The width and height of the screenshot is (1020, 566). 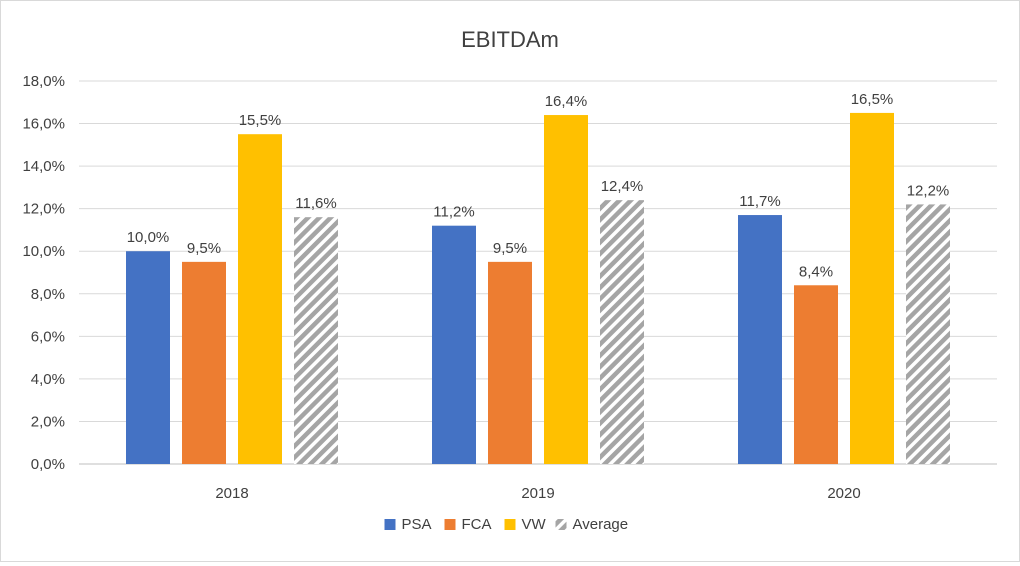 I want to click on y-tick-label: 2,0%, so click(x=48, y=421).